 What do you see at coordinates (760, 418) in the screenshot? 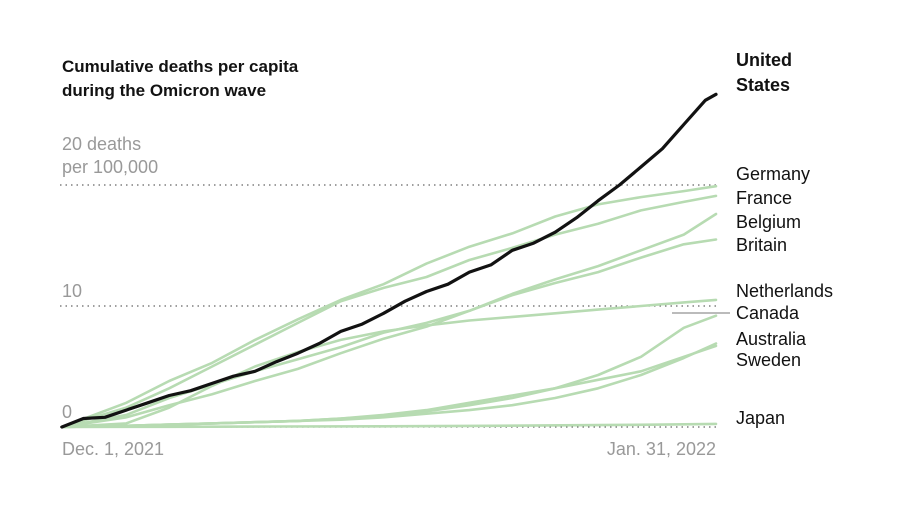
I see `series-label-japan: Japan` at bounding box center [760, 418].